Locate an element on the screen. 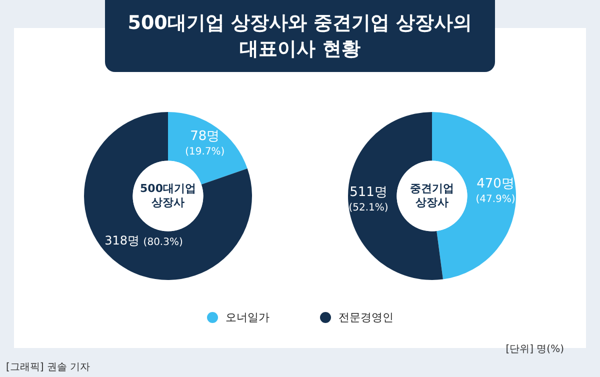  text: 중견기업 상장사 is located at coordinates (432, 195).